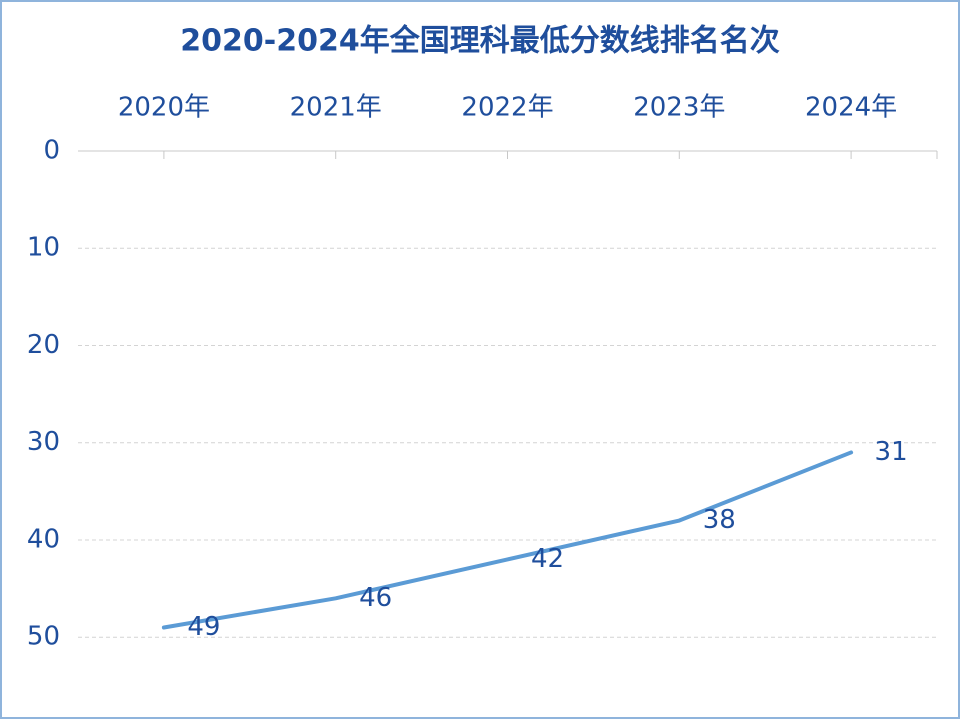 The height and width of the screenshot is (719, 960). Describe the element at coordinates (891, 452) in the screenshot. I see `data-label: 31` at that location.